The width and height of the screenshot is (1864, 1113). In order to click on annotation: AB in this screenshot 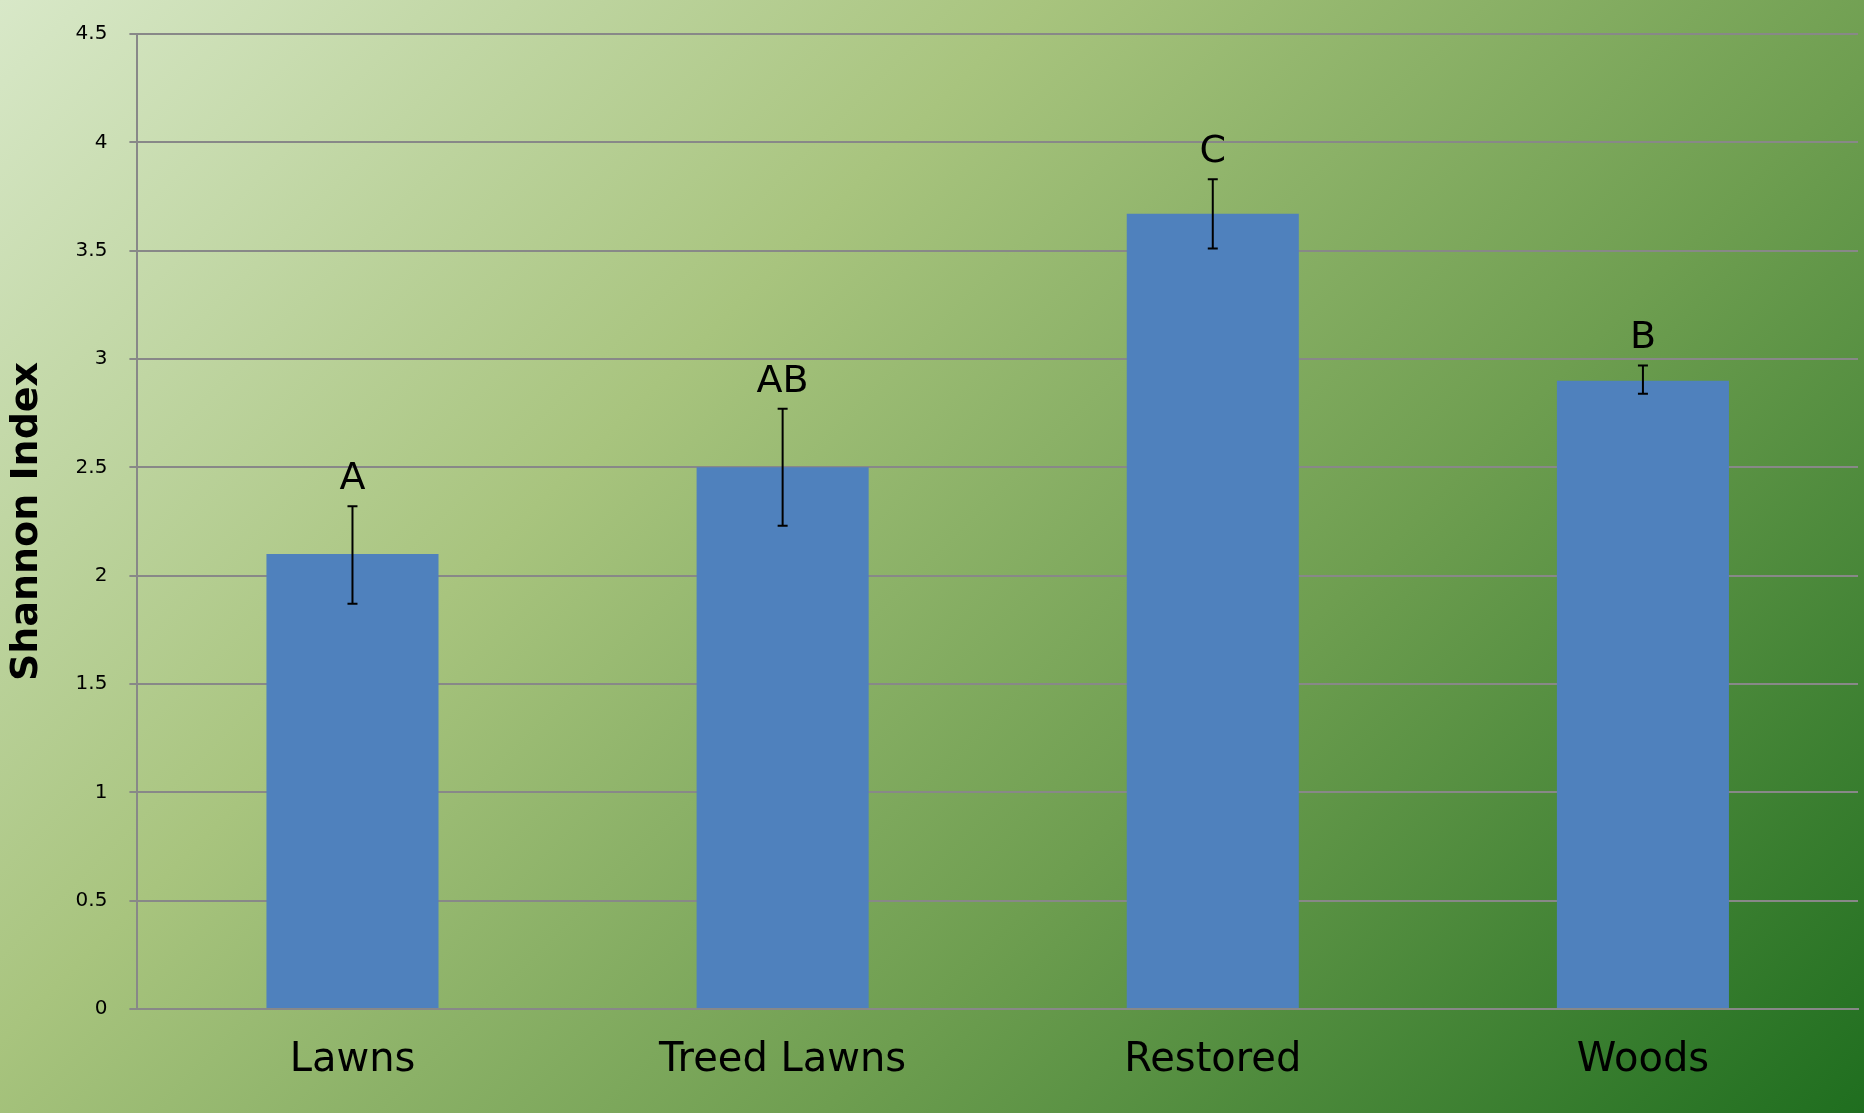, I will do `click(782, 378)`.